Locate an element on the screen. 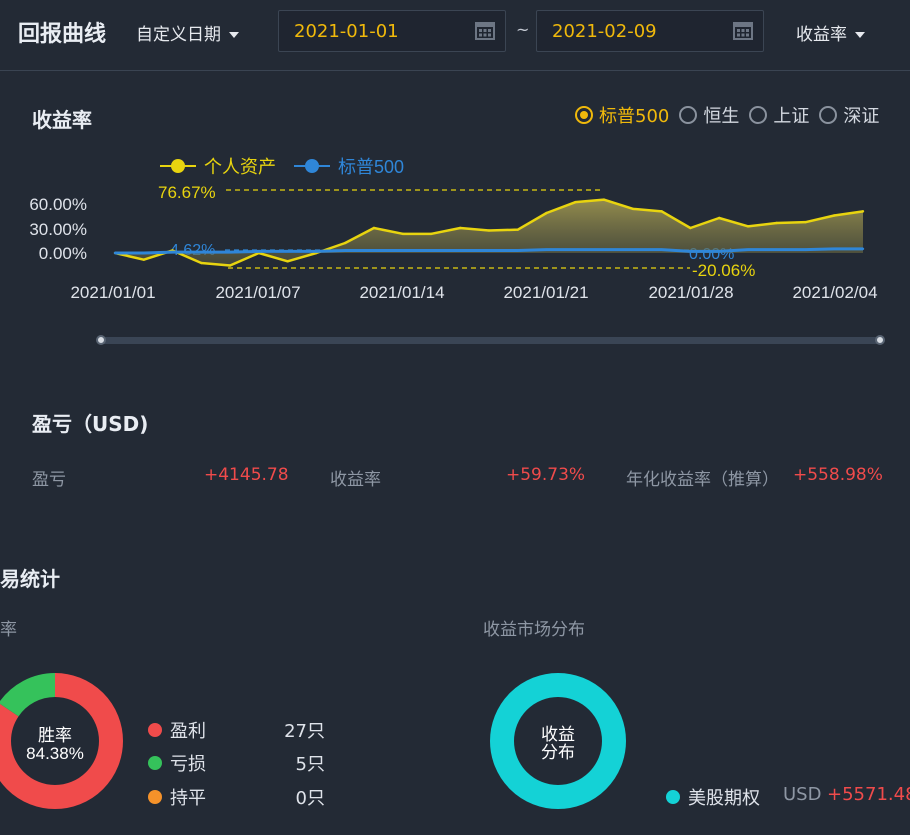 The width and height of the screenshot is (910, 835). annualized-return-value: +558.98% is located at coordinates (838, 475).